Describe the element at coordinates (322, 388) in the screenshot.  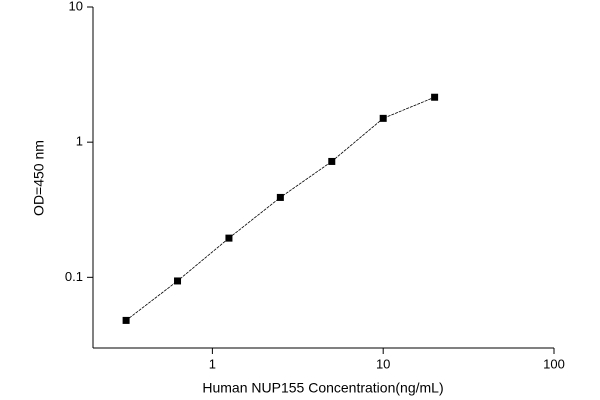
I see `x-axis-label: Human NUP155 Concentration(ng/mL)` at that location.